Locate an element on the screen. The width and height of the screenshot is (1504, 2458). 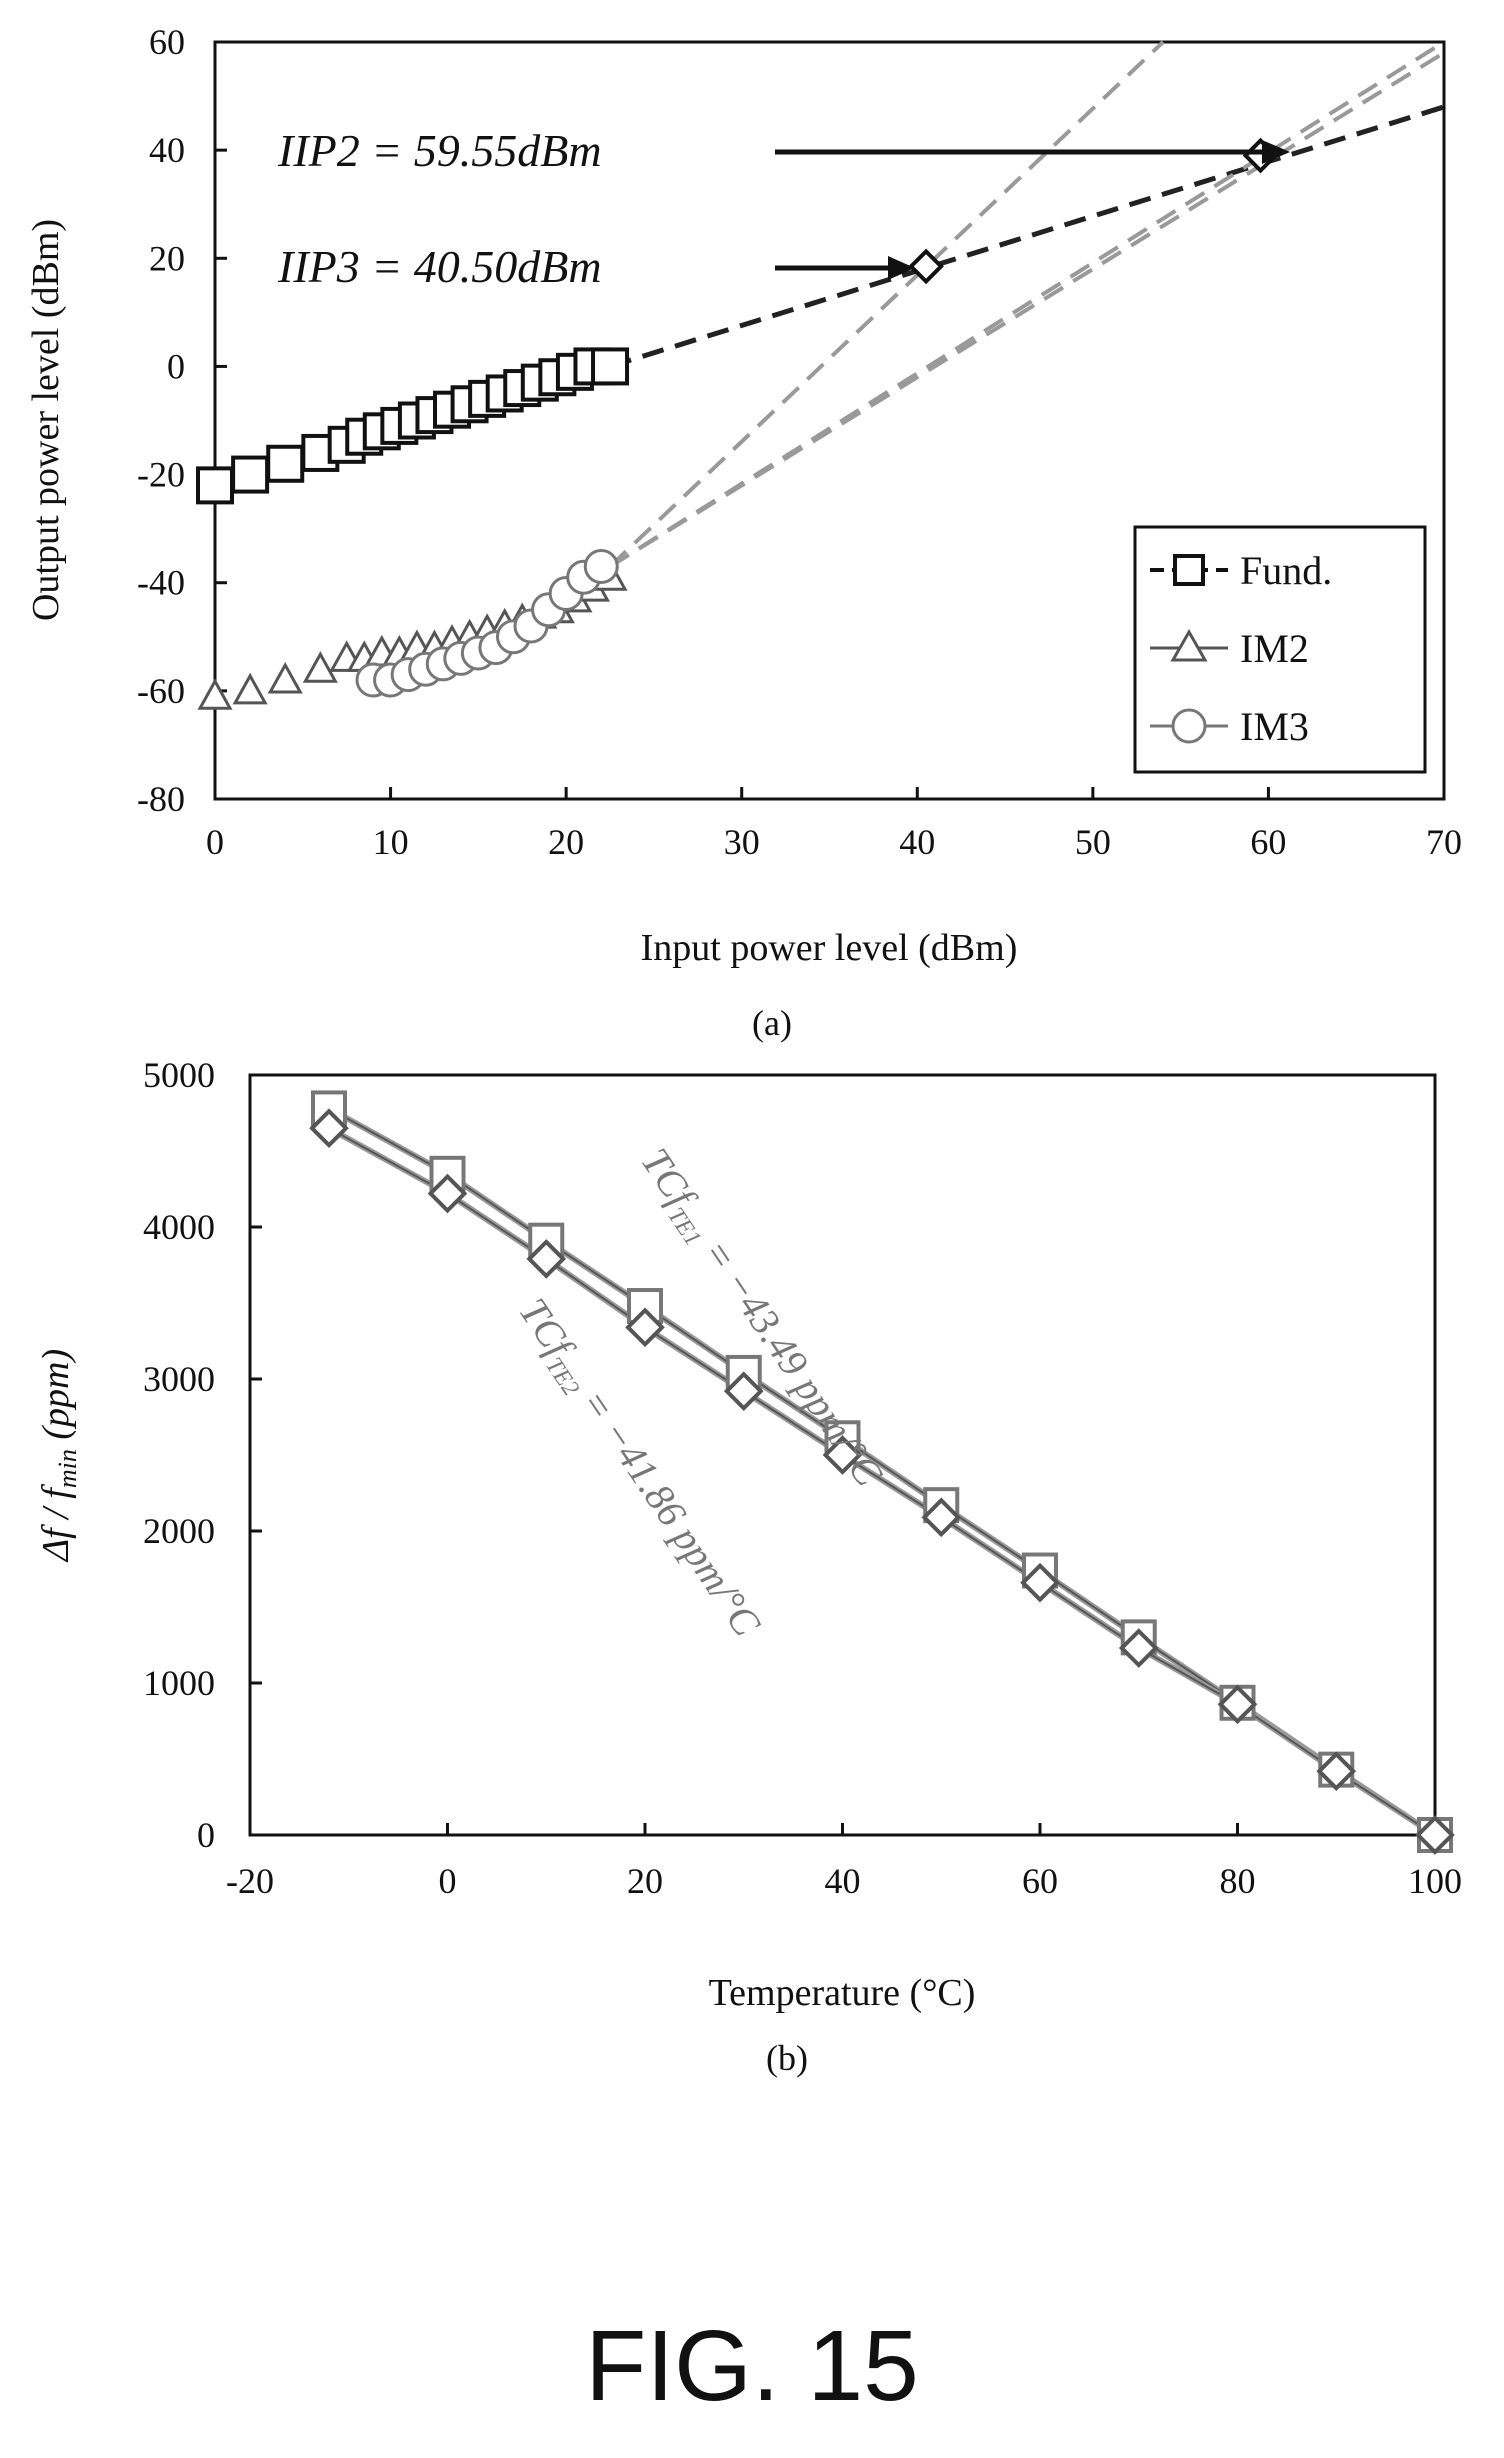
legend-im3-label: IM3 is located at coordinates (1274, 726).